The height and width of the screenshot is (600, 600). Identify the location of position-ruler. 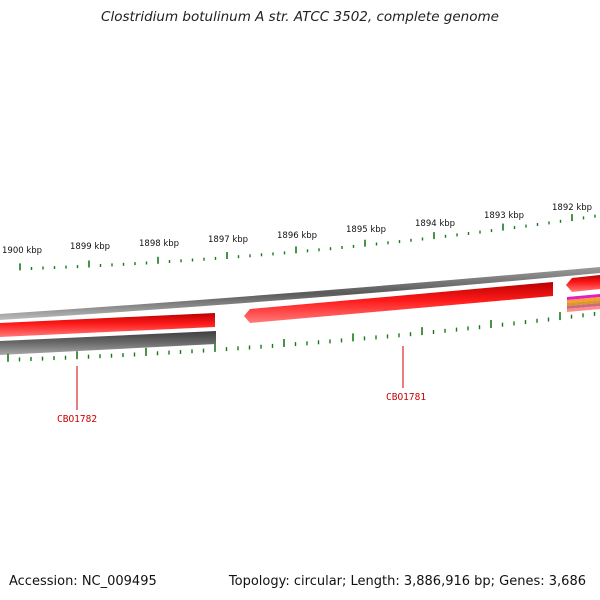
(307, 242).